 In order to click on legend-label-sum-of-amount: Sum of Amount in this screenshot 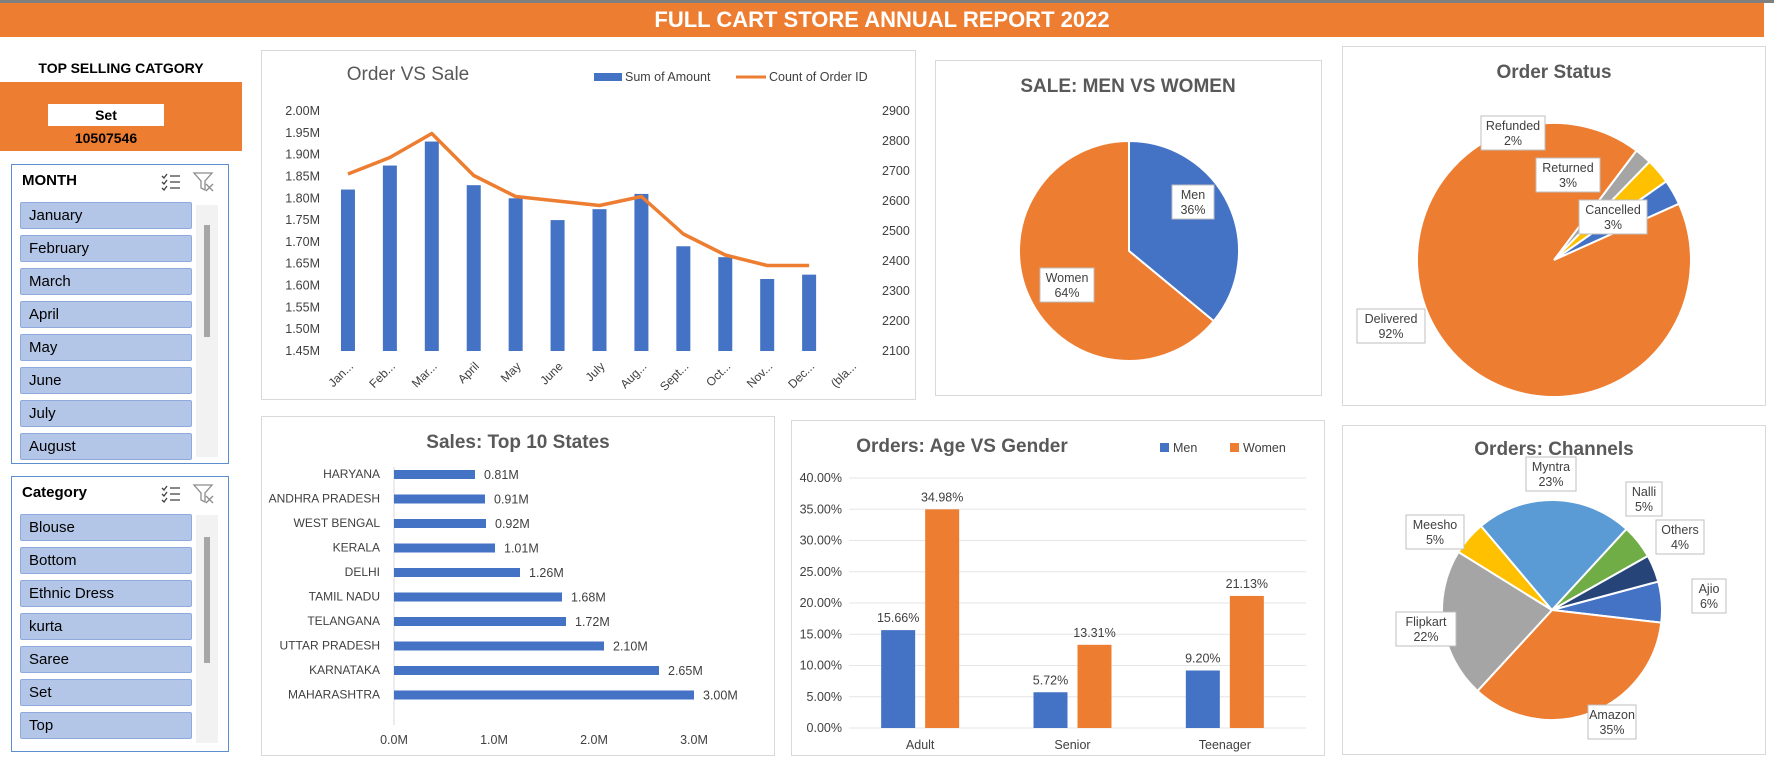, I will do `click(668, 77)`.